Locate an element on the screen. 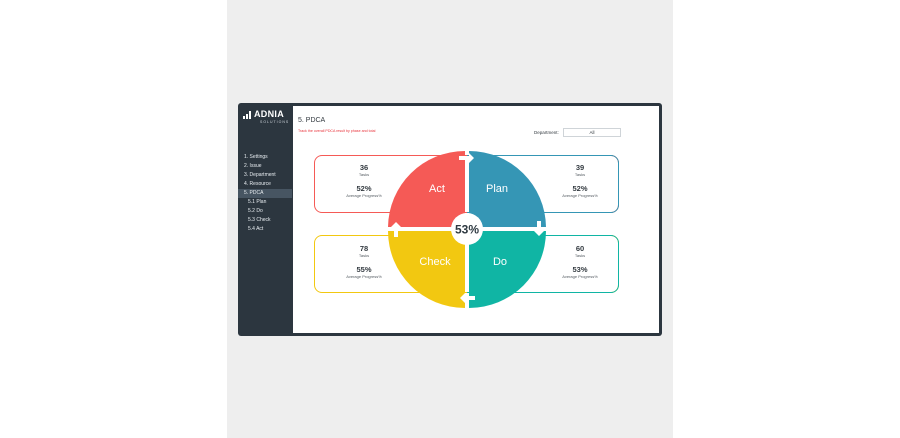 This screenshot has width=900, height=438. page-title: 5. PDCA is located at coordinates (312, 120).